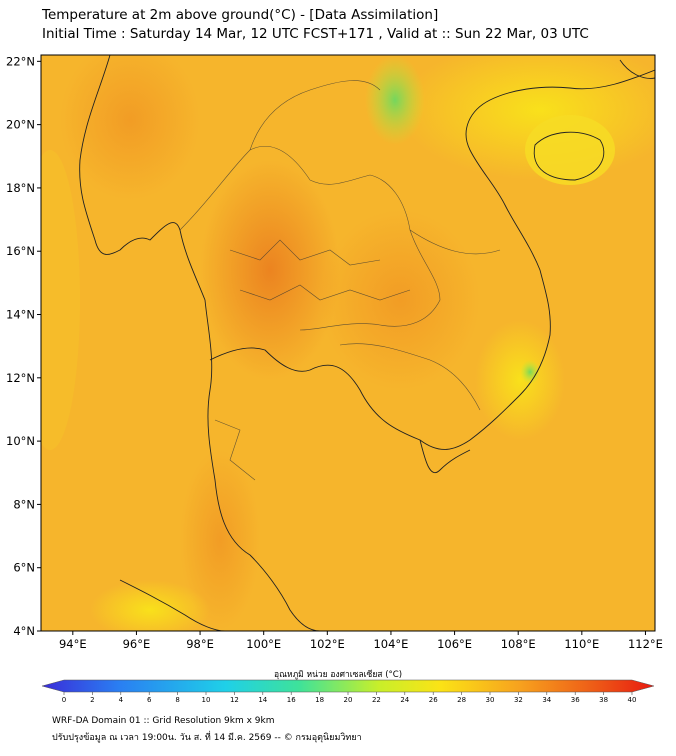 Image resolution: width=676 pixels, height=756 pixels. Describe the element at coordinates (20, 378) in the screenshot. I see `lat-tick-label: 12°N` at that location.